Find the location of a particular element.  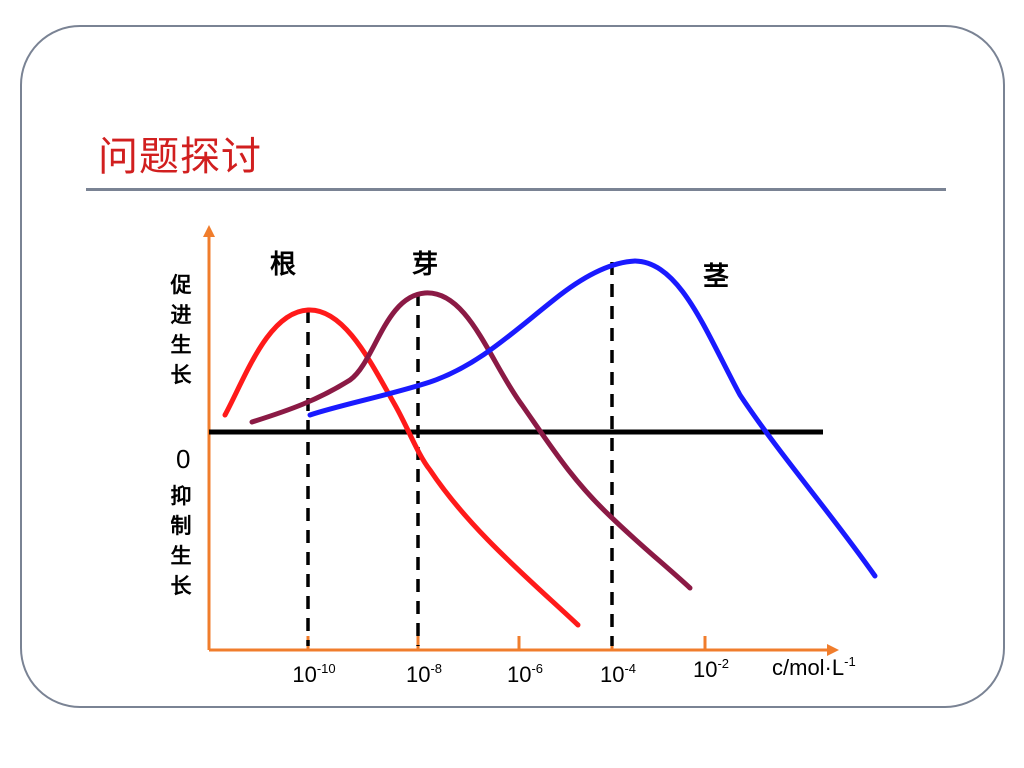

series-label-0: 根 is located at coordinates (283, 265).